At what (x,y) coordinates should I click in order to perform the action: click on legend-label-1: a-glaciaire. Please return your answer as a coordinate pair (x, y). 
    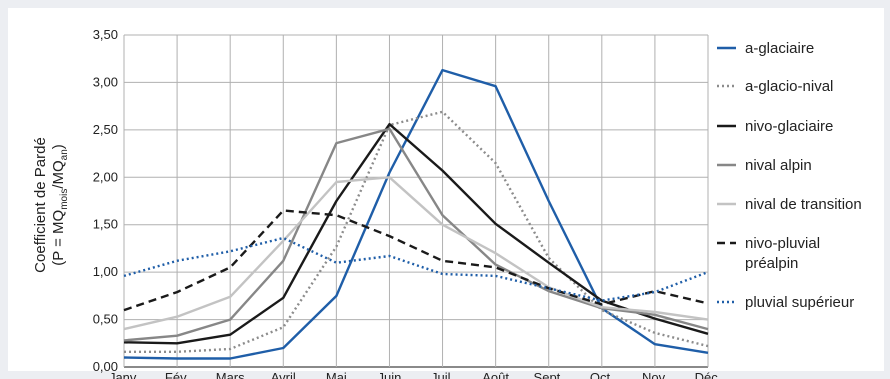
    Looking at the image, I should click on (779, 48).